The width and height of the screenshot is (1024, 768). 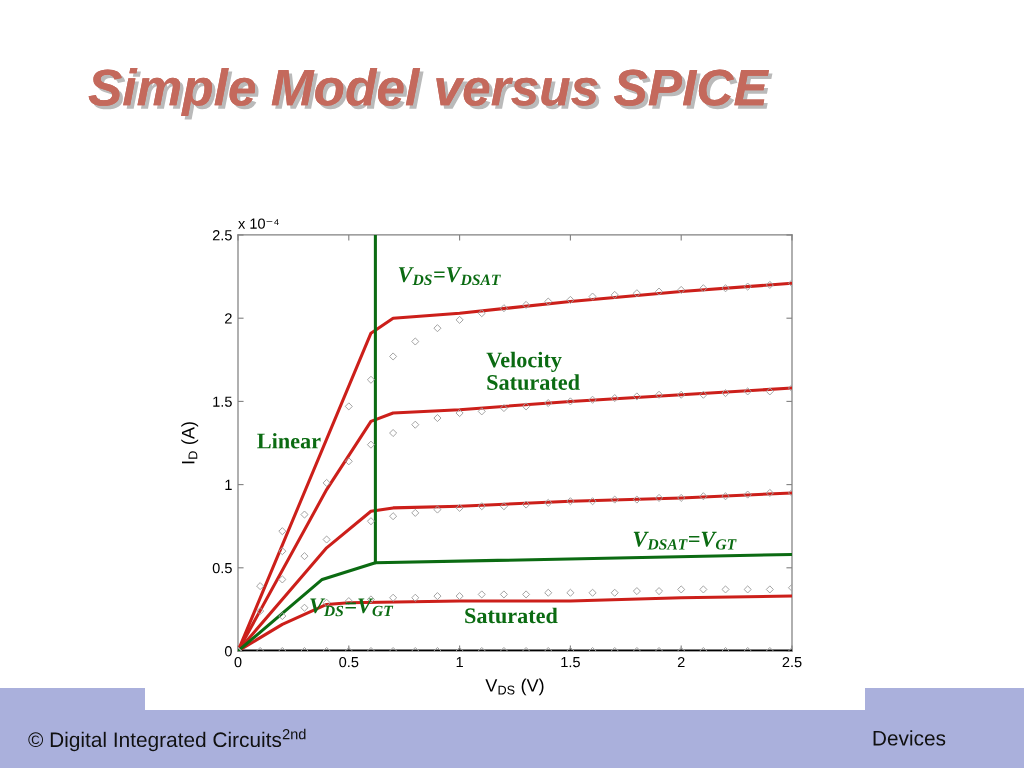 What do you see at coordinates (792, 662) in the screenshot?
I see `x-tick-label: 2.5` at bounding box center [792, 662].